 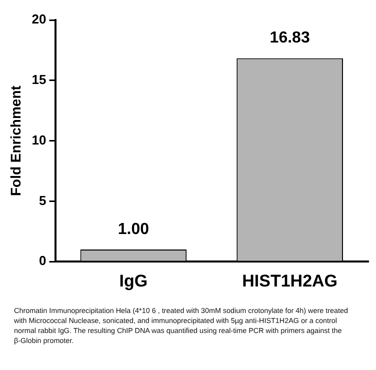 What do you see at coordinates (134, 229) in the screenshot?
I see `data-label: 1.00` at bounding box center [134, 229].